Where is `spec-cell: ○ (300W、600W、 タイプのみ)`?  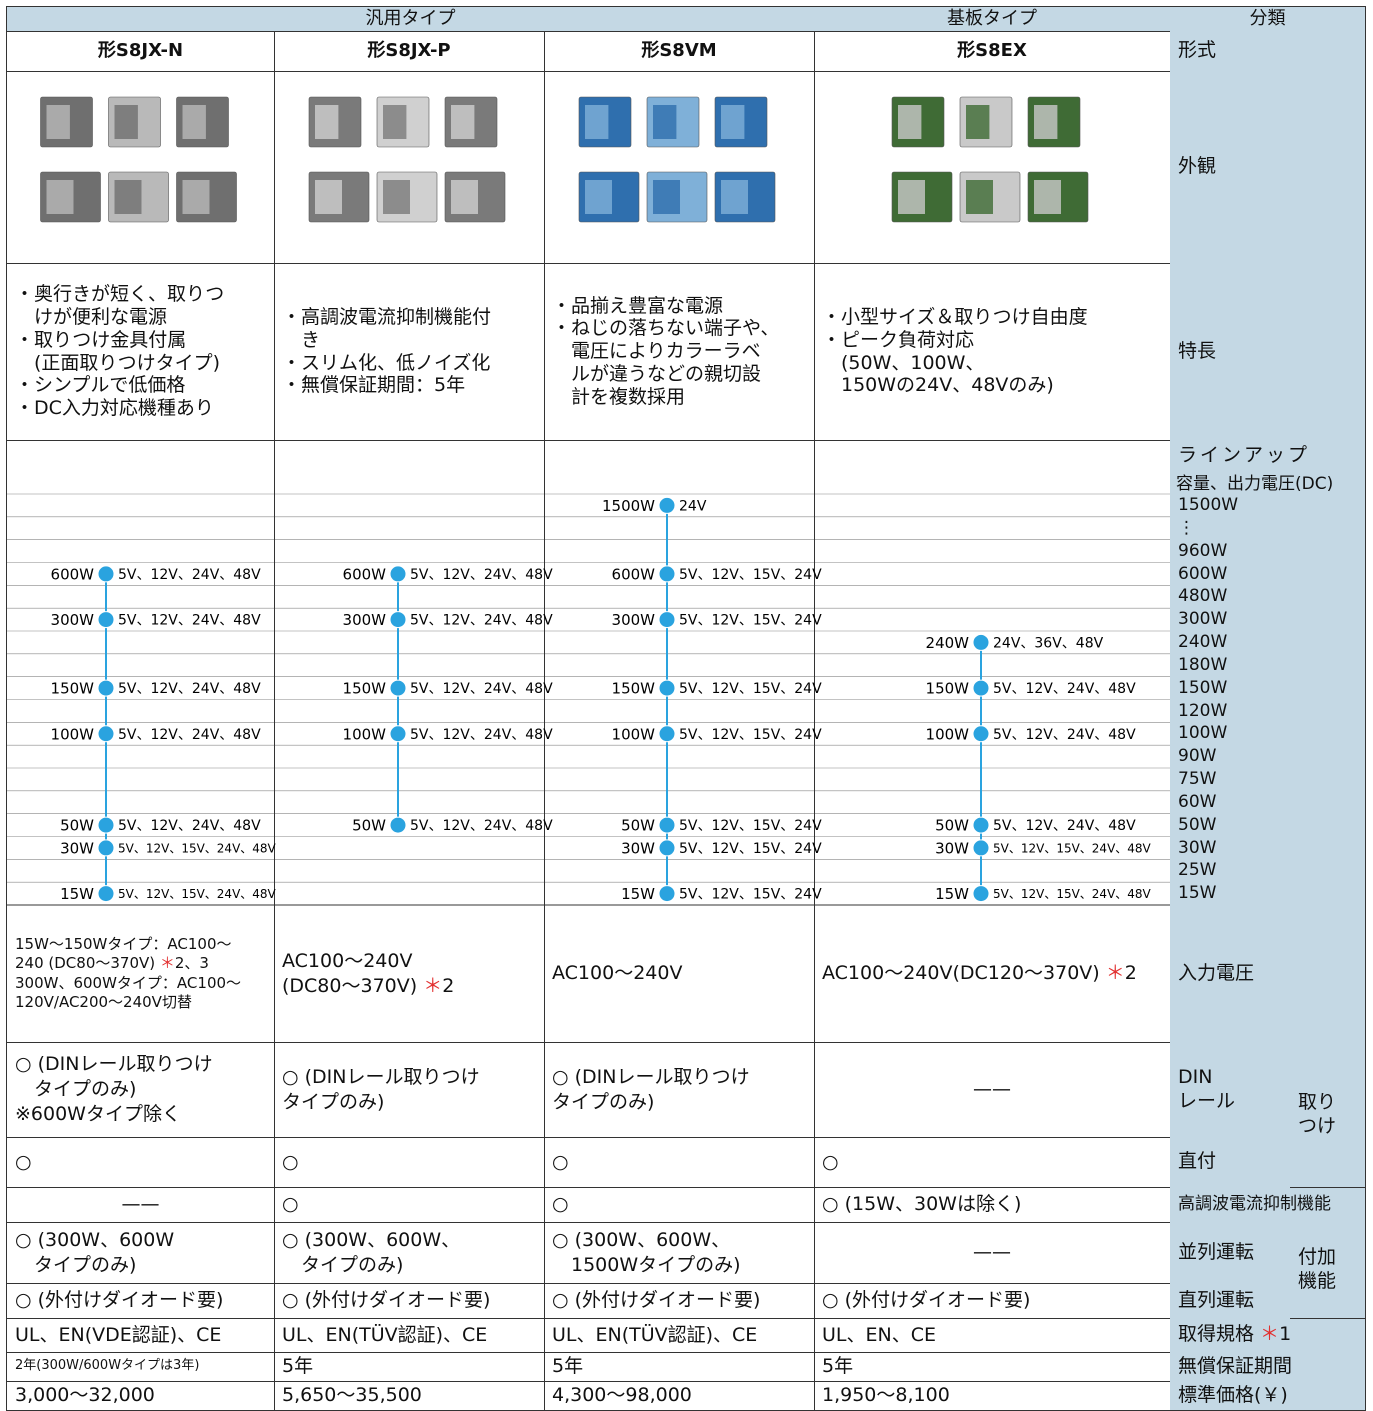
spec-cell: ○ (300W、600W、 タイプのみ) is located at coordinates (409, 1253).